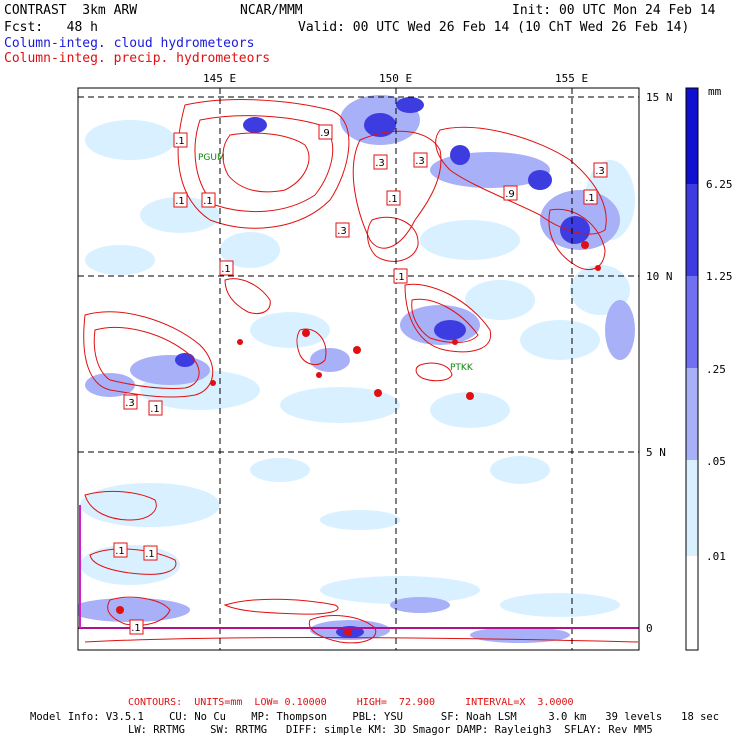 This screenshot has width=740, height=740. Describe the element at coordinates (715, 91) in the screenshot. I see `colorbar-unit: mm` at that location.